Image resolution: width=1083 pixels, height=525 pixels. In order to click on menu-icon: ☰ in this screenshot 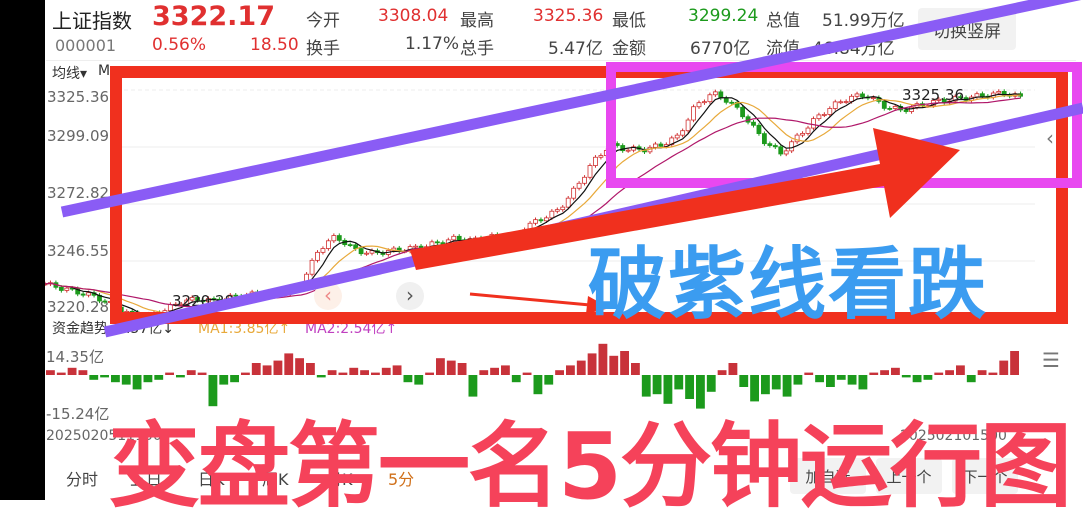, I will do `click(1051, 360)`.